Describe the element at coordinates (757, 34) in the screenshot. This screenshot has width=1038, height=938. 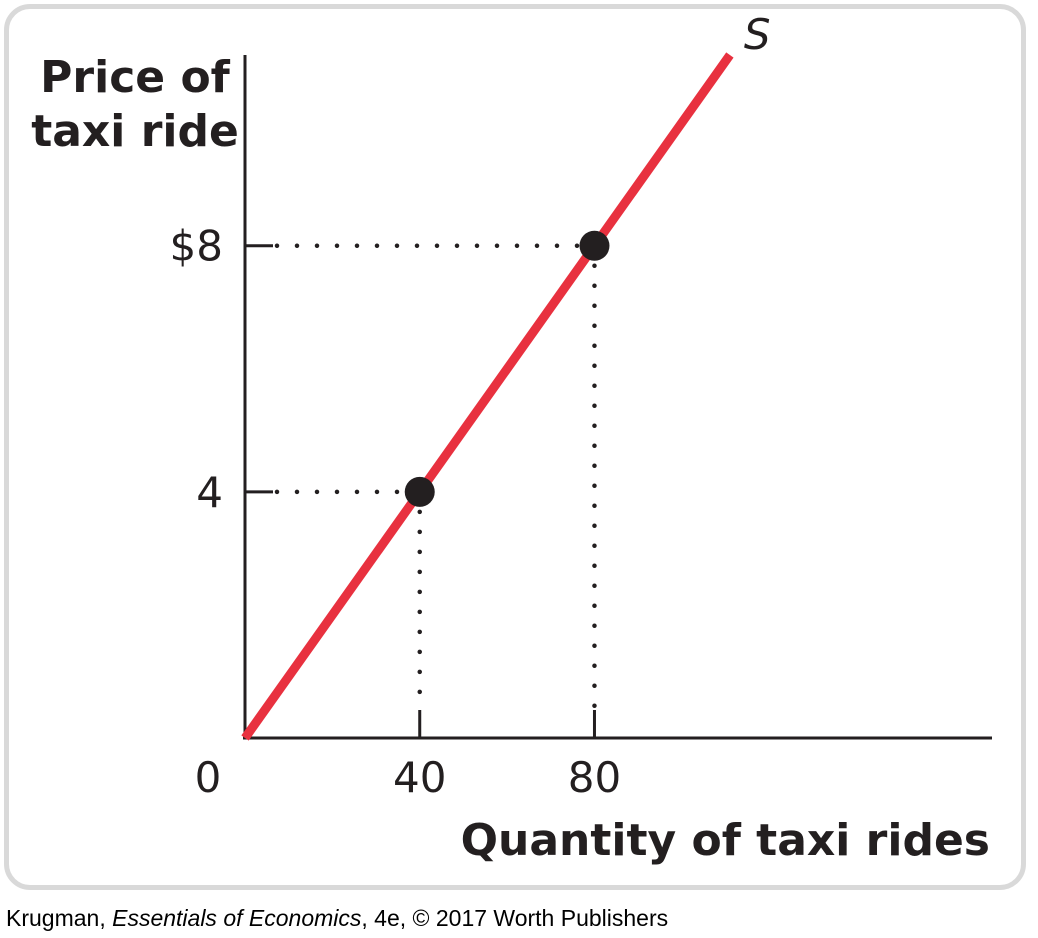
I see `series-label: S` at that location.